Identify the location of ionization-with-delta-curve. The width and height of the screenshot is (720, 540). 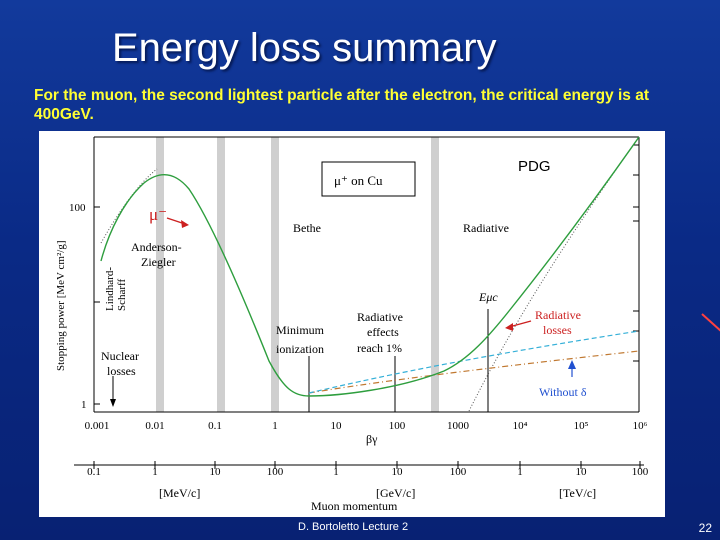
(474, 372).